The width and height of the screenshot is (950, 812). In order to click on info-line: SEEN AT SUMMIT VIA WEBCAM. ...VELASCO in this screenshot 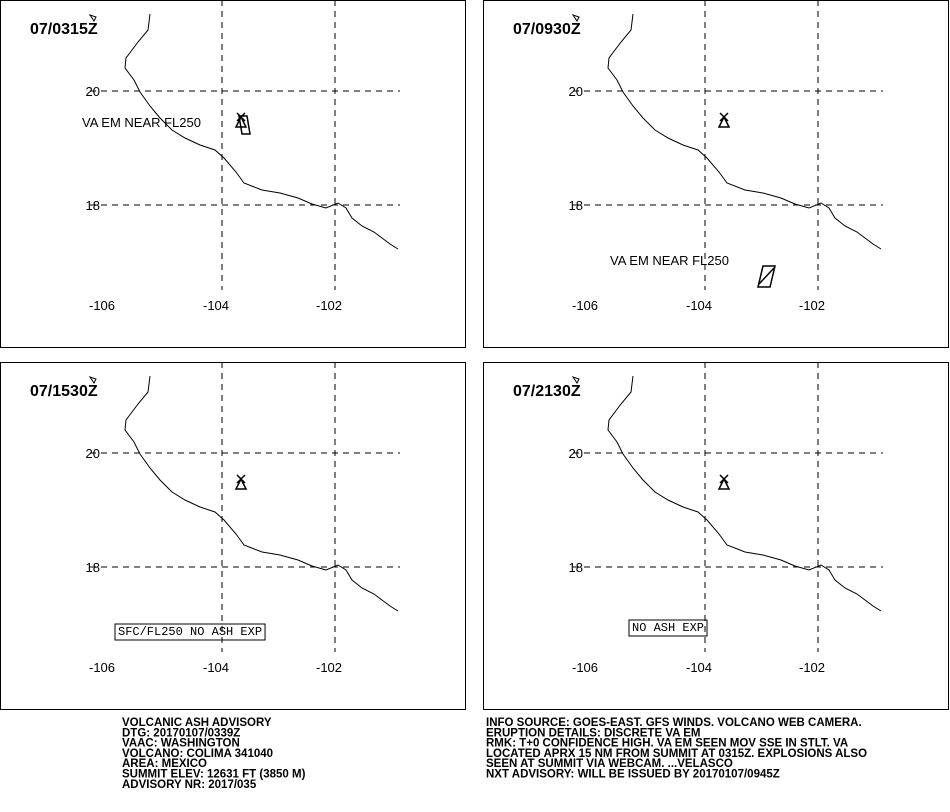, I will do `click(609, 764)`.